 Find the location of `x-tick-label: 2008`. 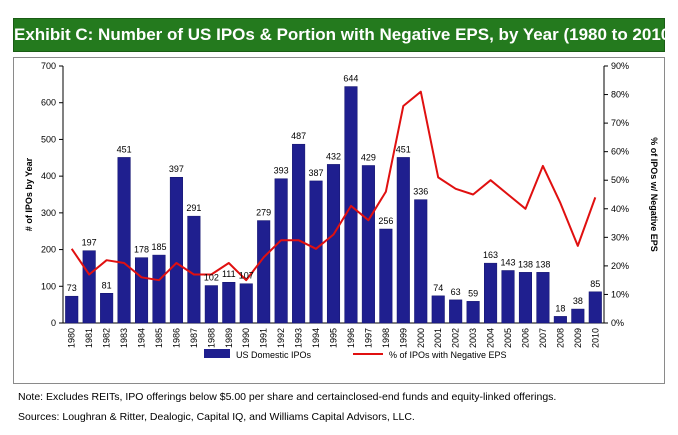

x-tick-label: 2008 is located at coordinates (560, 338).